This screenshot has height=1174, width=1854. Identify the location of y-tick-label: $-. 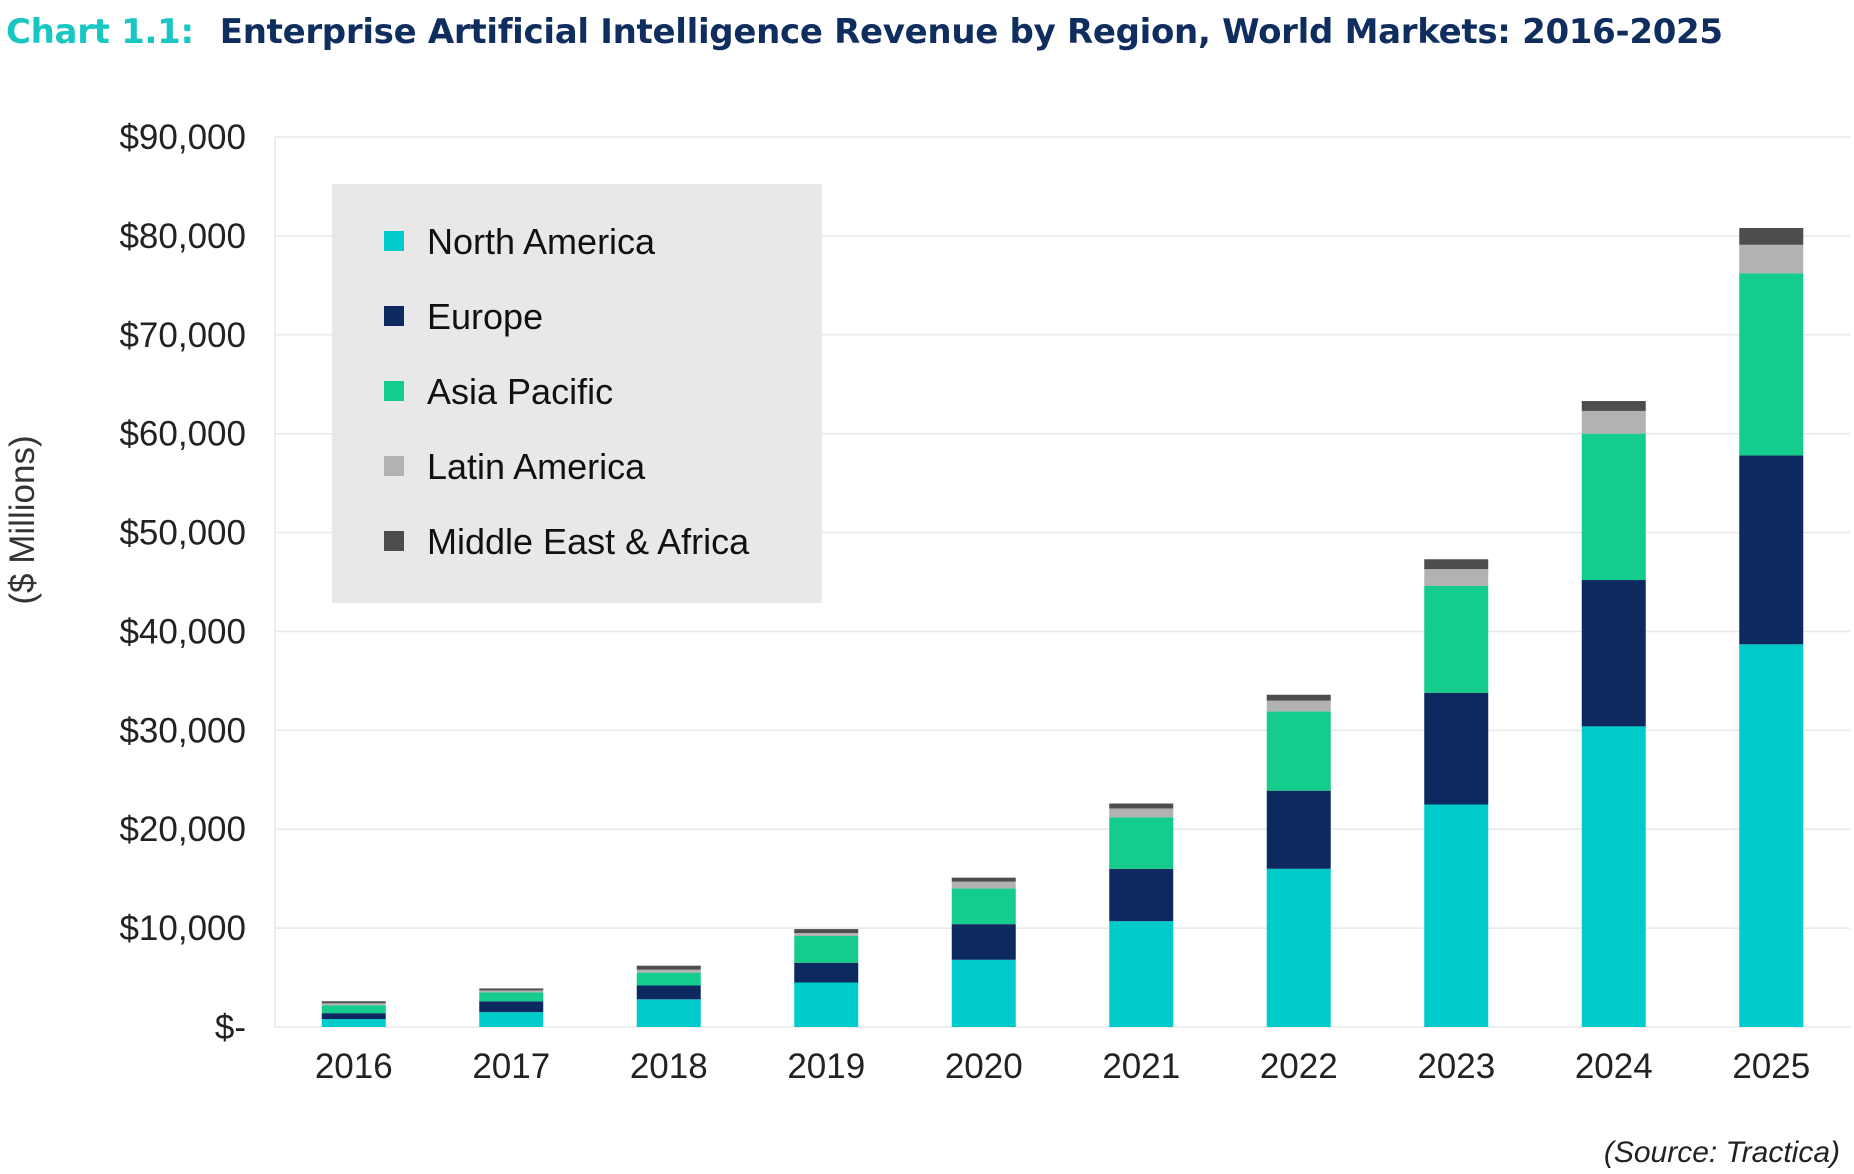
(230, 1027).